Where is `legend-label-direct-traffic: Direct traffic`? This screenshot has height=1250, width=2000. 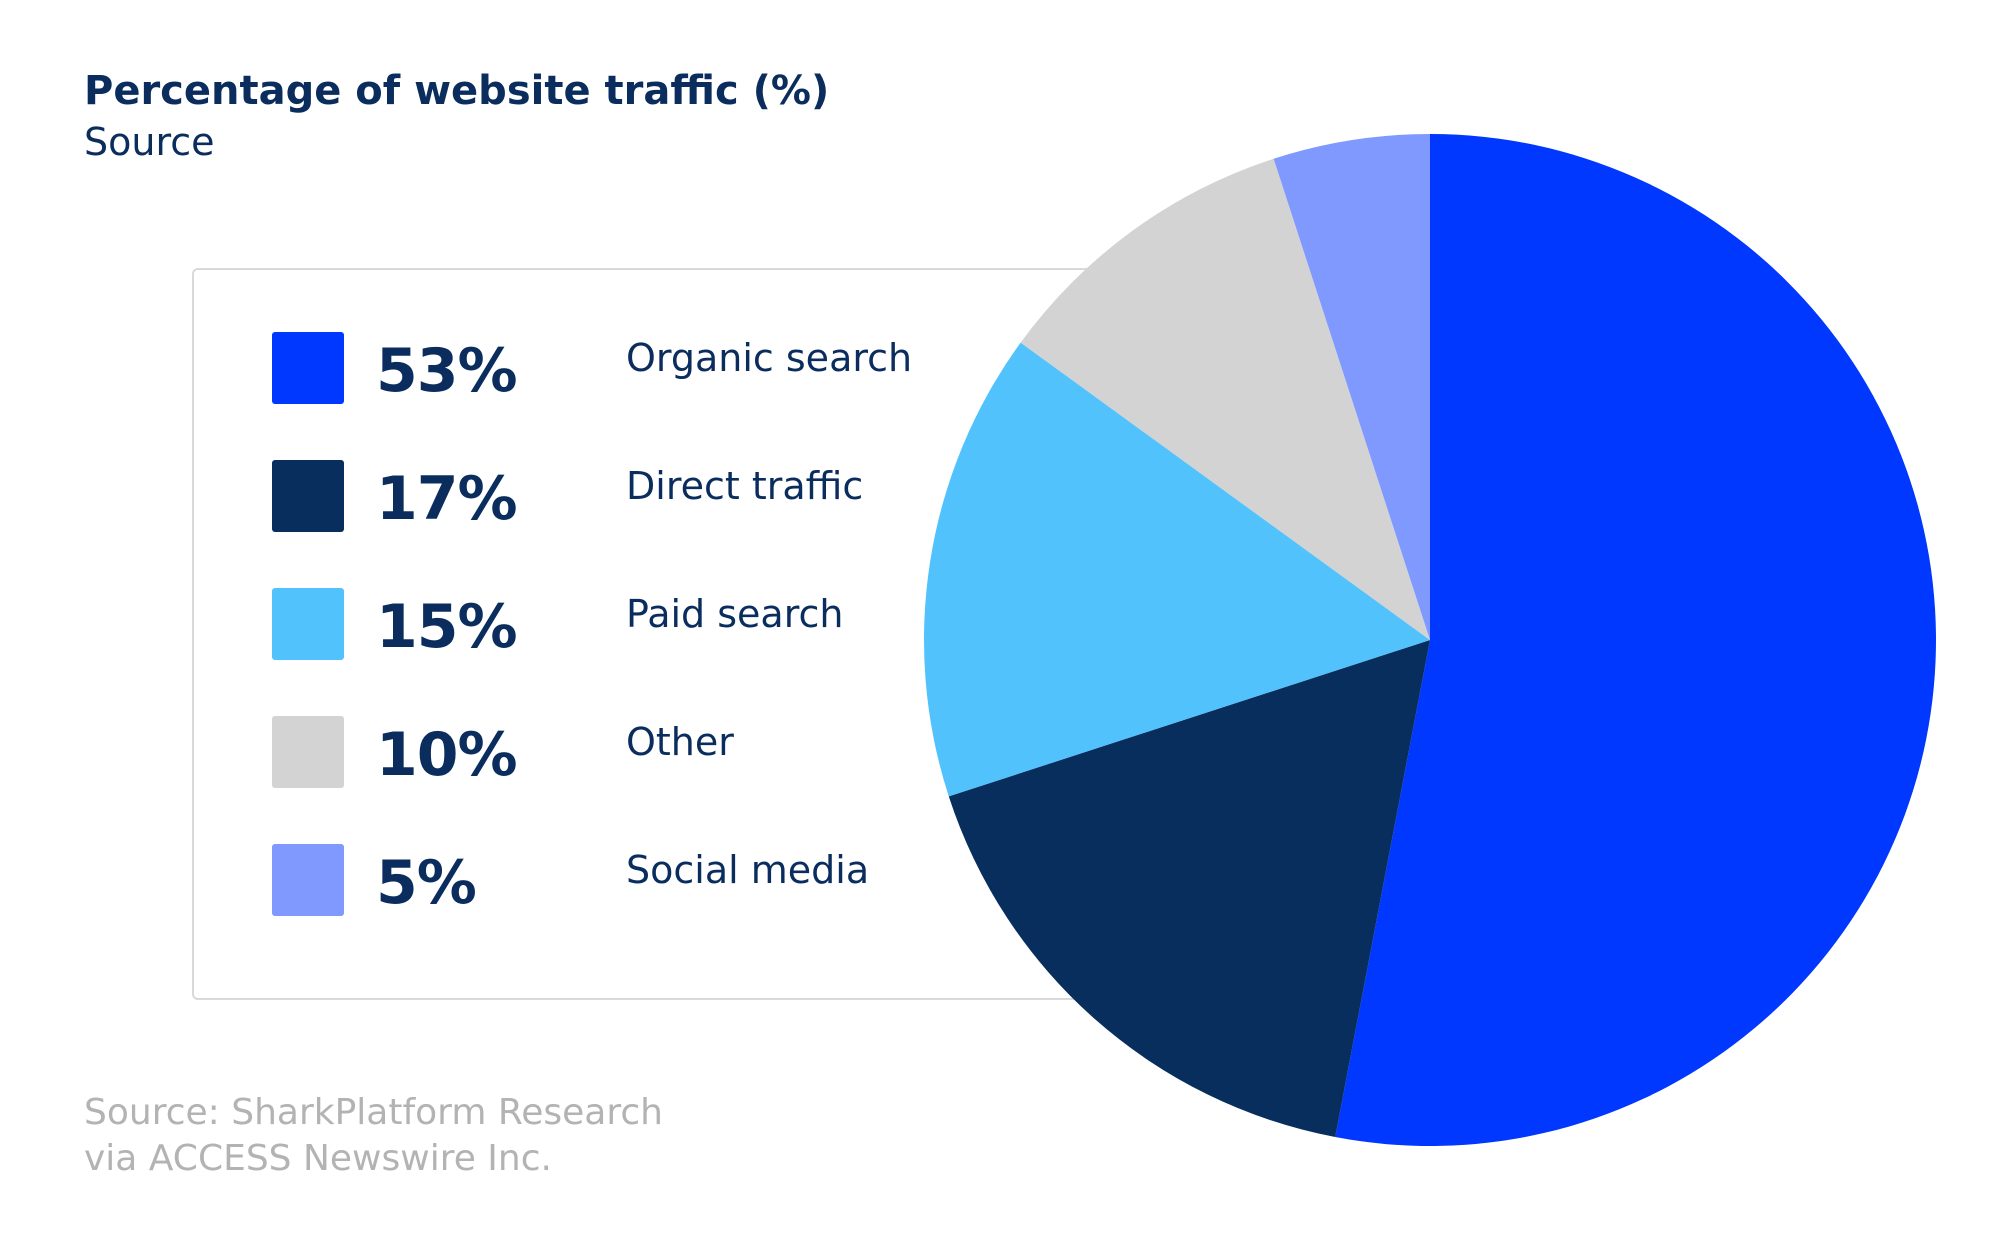 legend-label-direct-traffic: Direct traffic is located at coordinates (744, 486).